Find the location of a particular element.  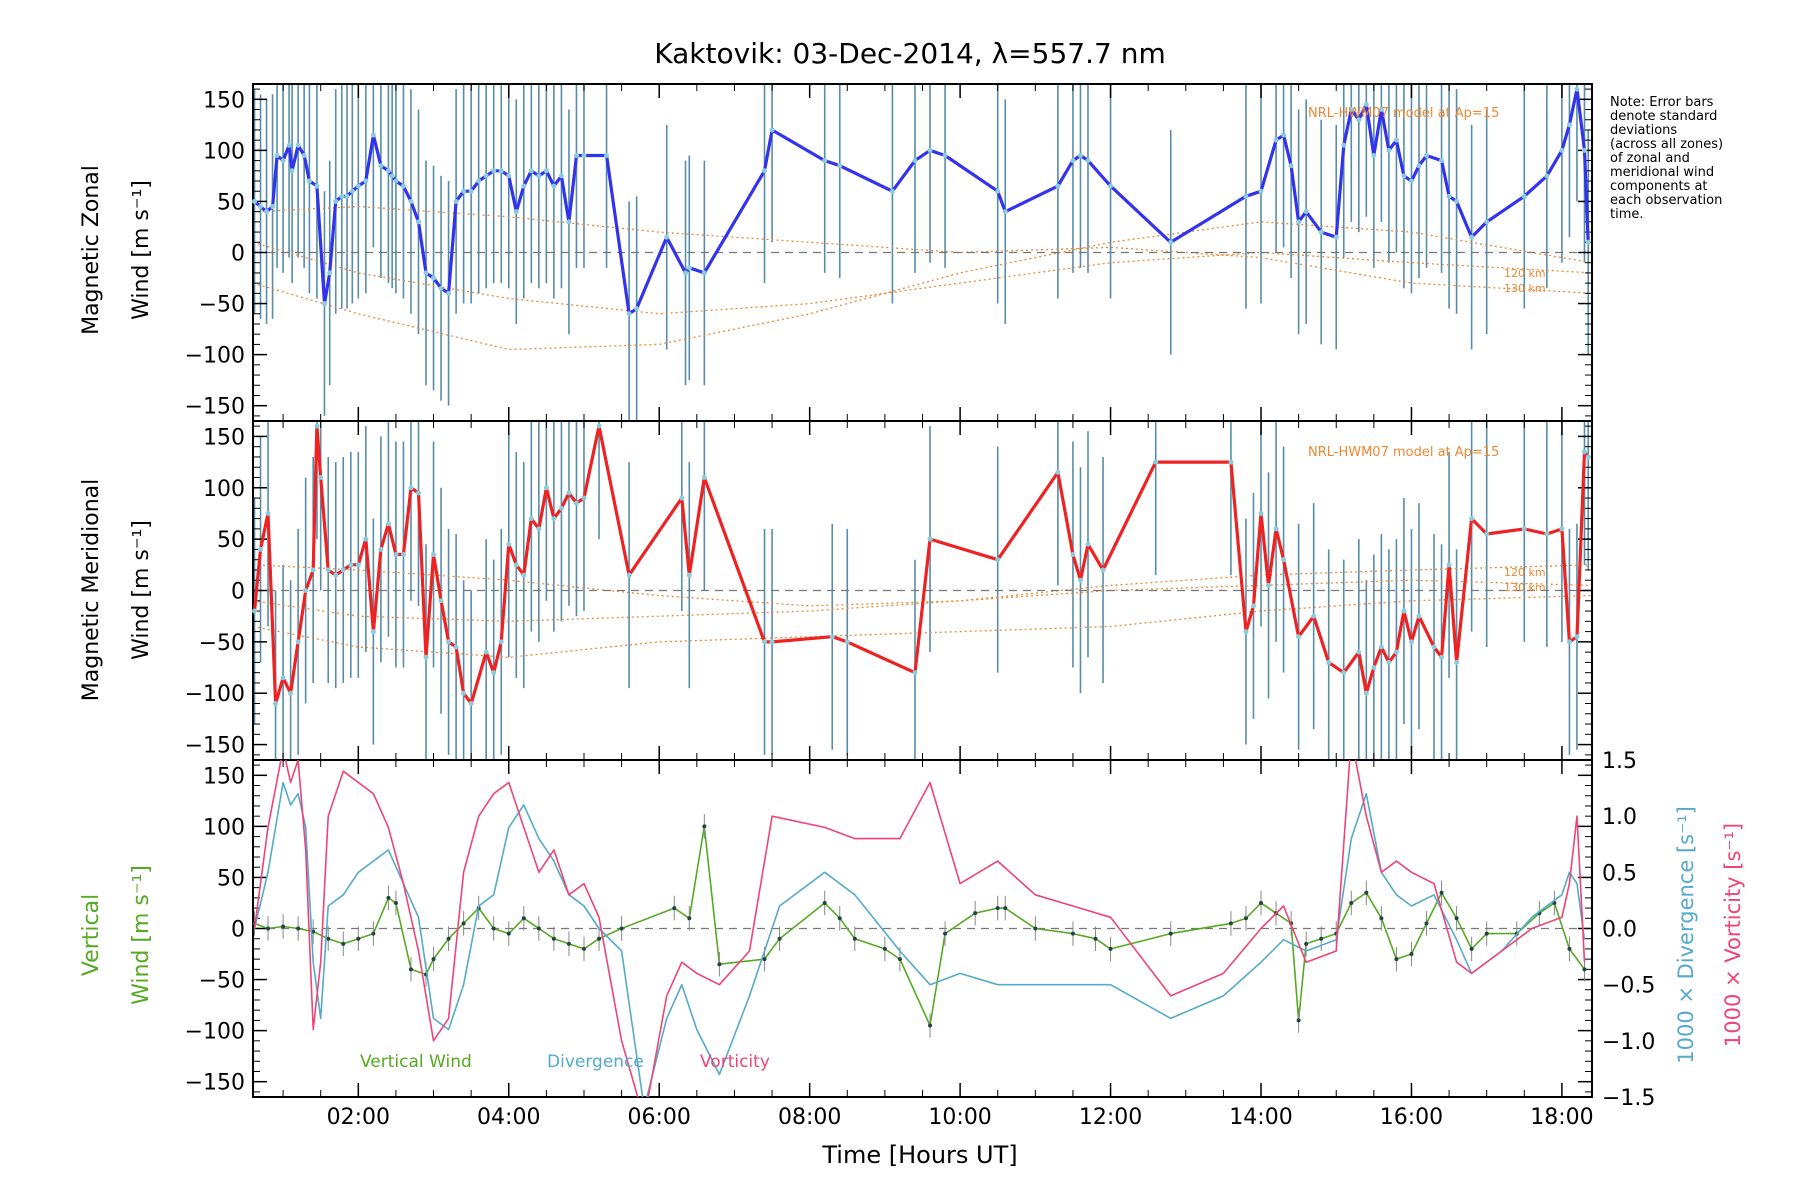

legend-vertical-wind: Vertical Wind is located at coordinates (416, 1062).